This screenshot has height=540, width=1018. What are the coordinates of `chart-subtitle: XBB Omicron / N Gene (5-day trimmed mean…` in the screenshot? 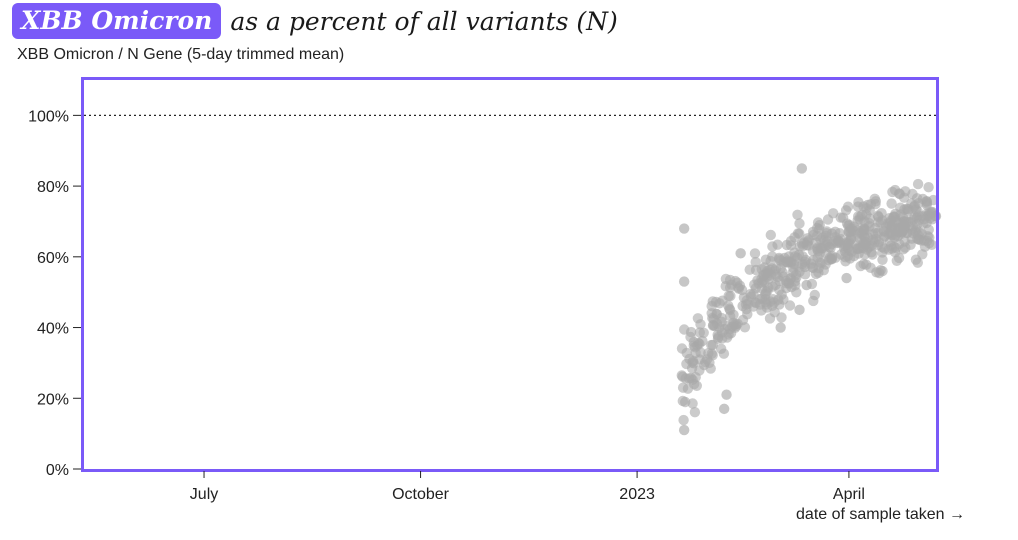 It's located at (181, 54).